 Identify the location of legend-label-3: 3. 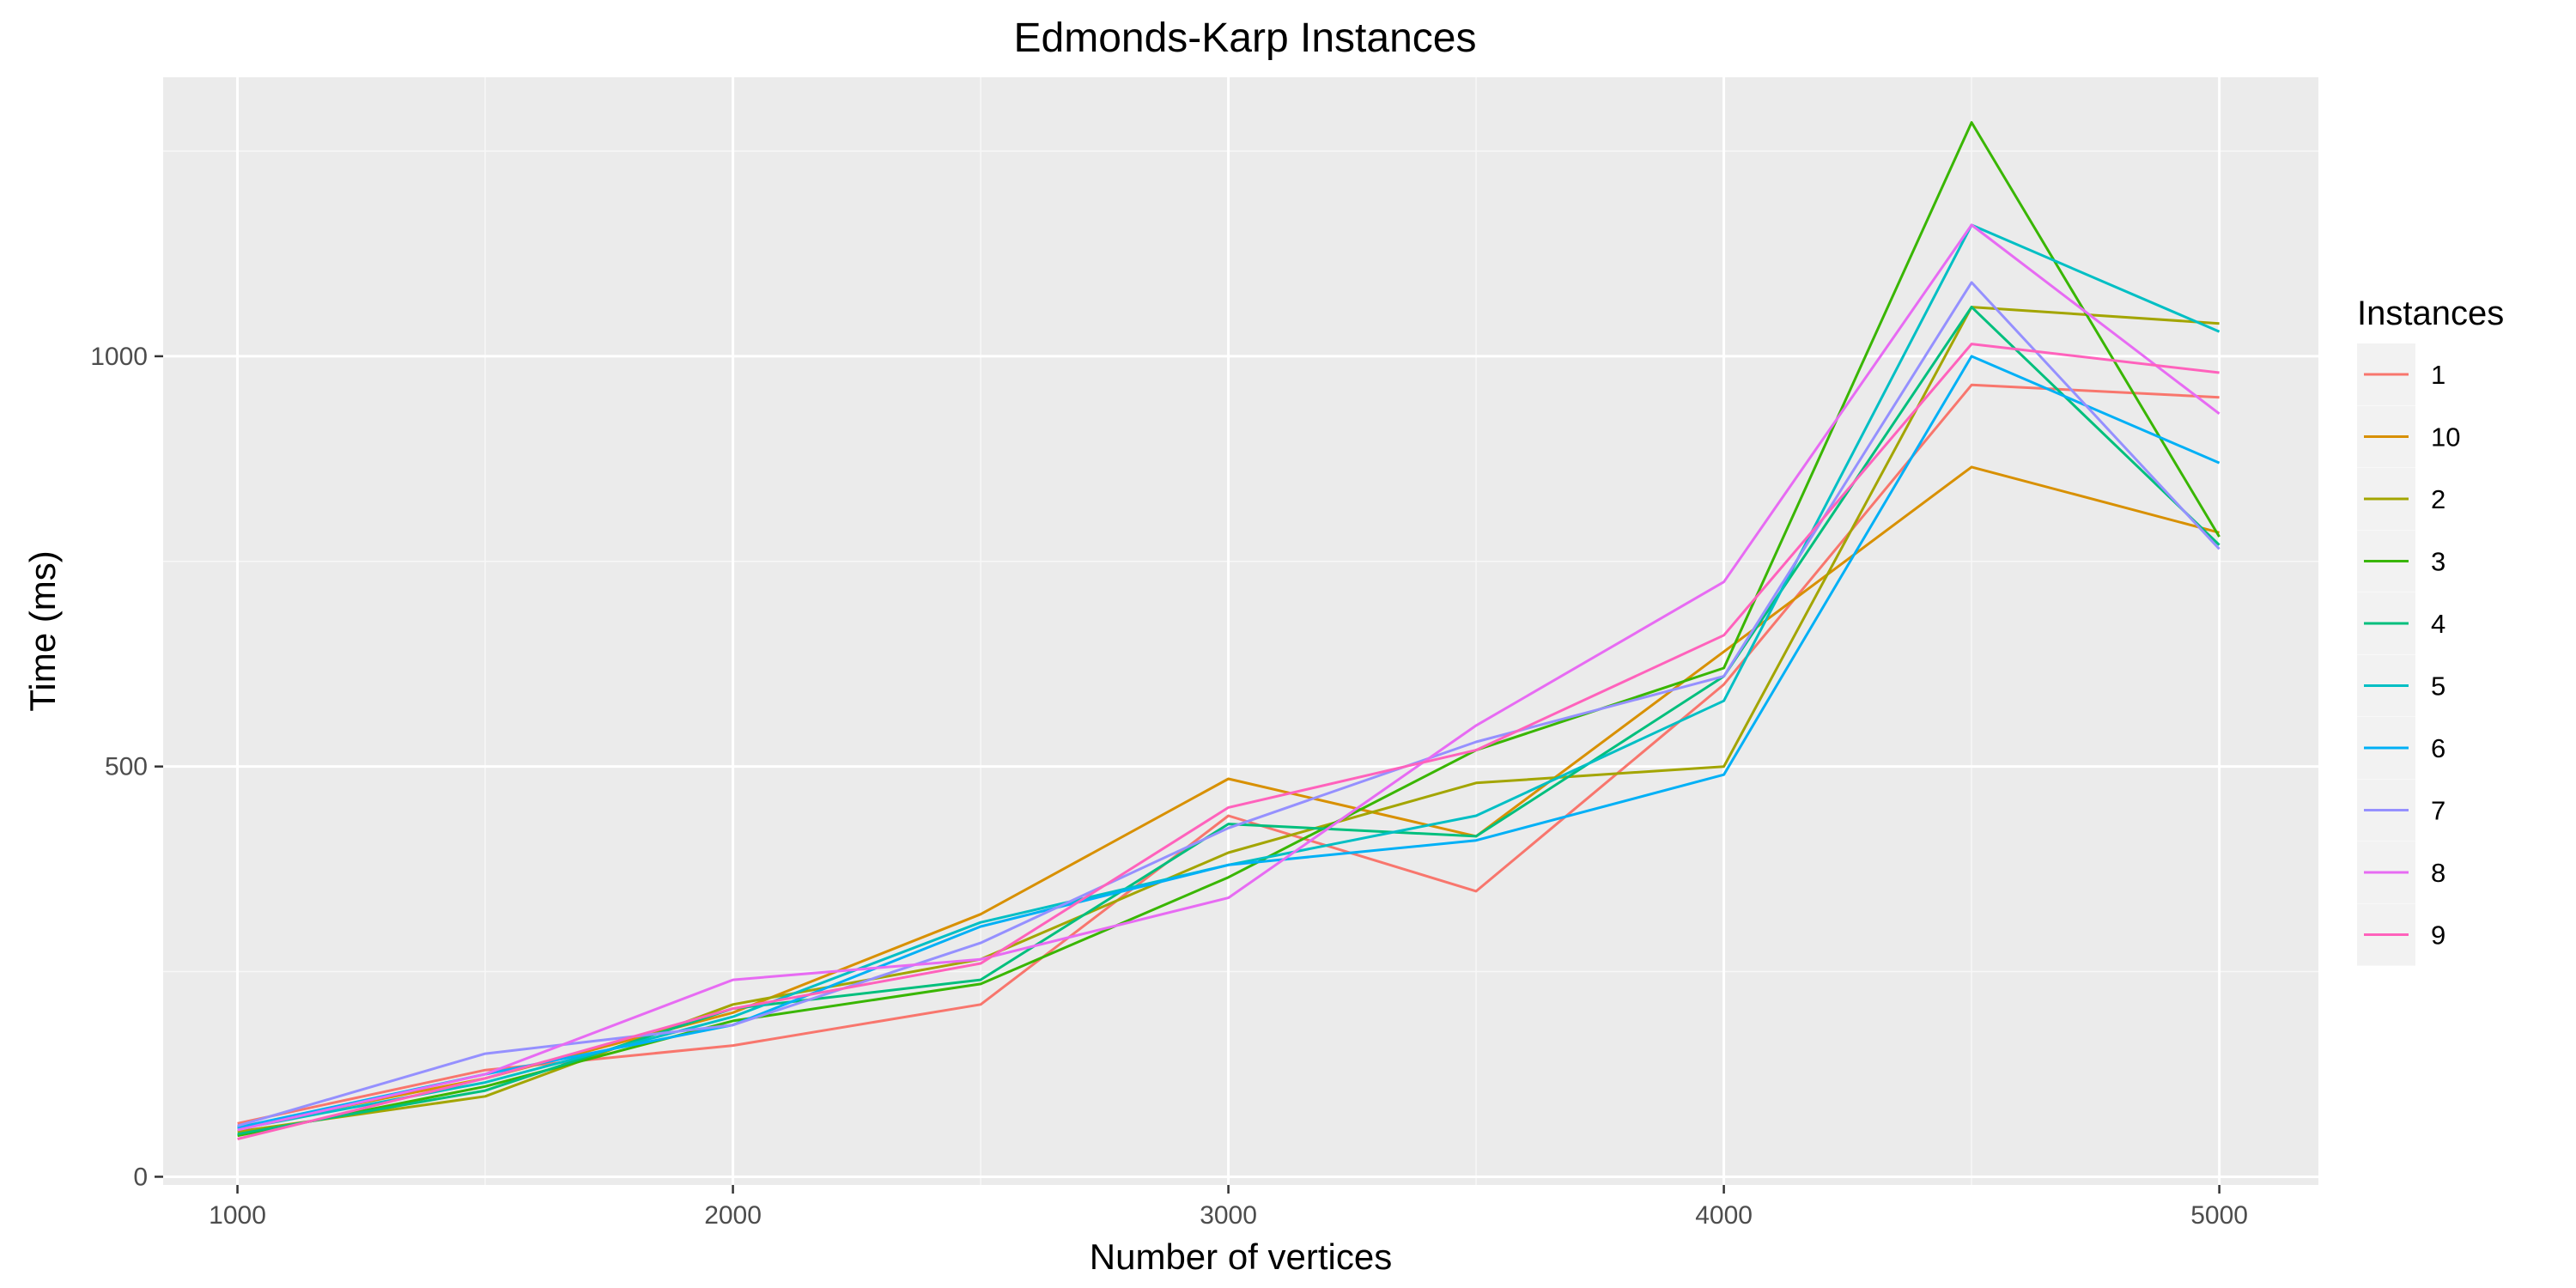
(2438, 562).